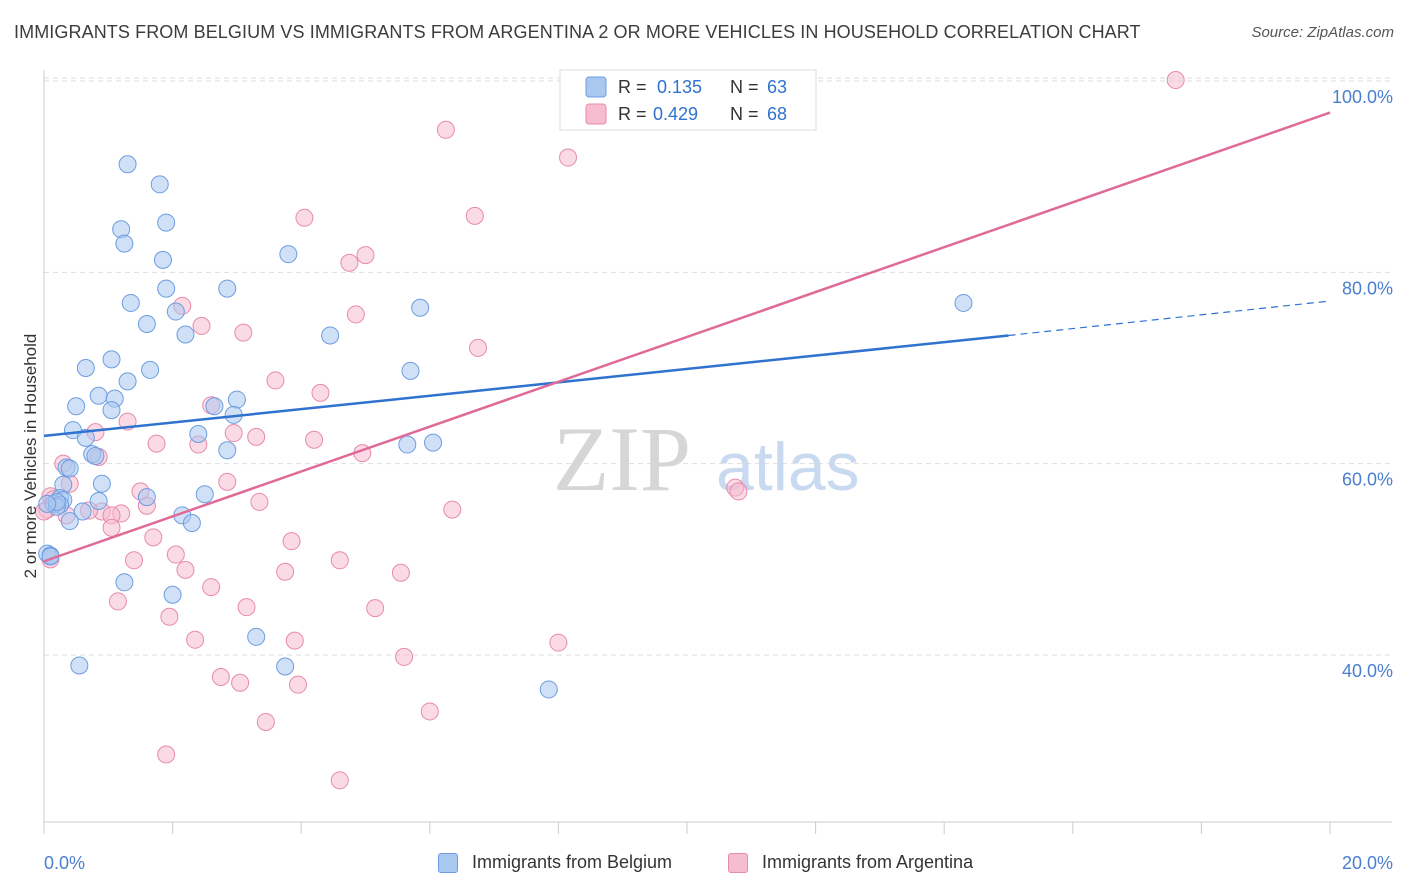 The image size is (1406, 892). What do you see at coordinates (777, 114) in the screenshot?
I see `legend-n-value-argentina: 68` at bounding box center [777, 114].